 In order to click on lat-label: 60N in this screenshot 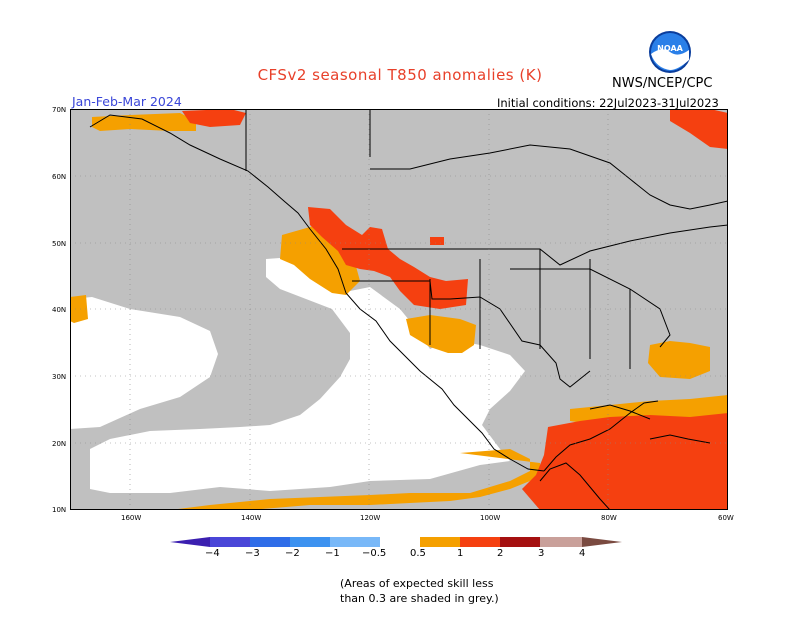, I will do `click(59, 177)`.